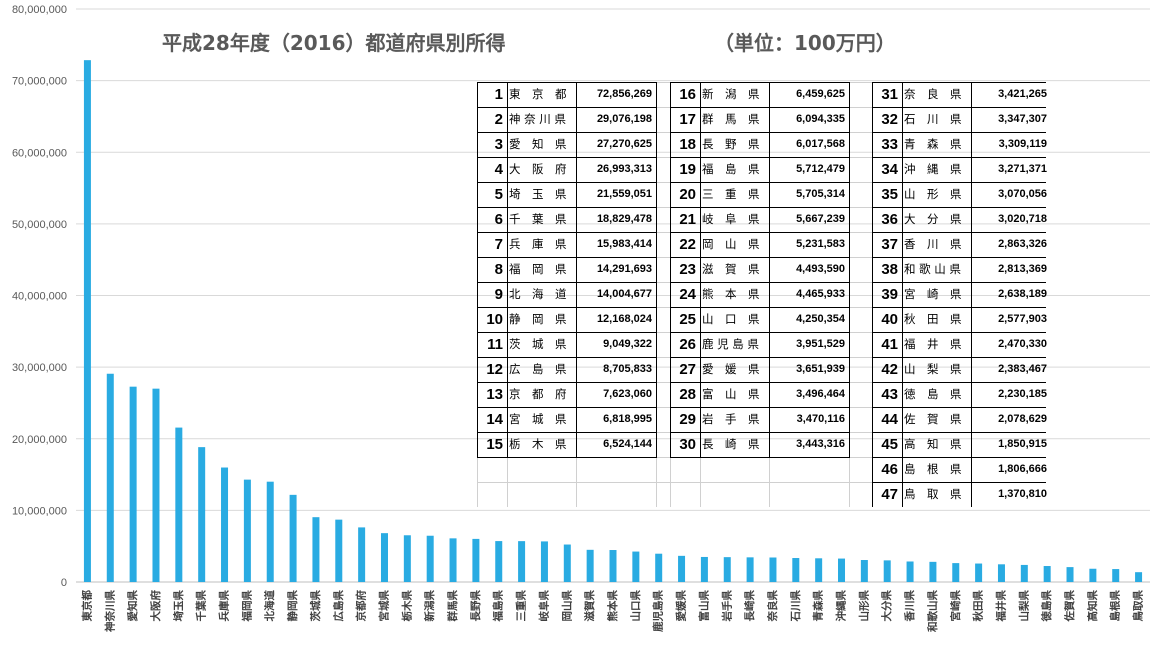 The height and width of the screenshot is (650, 1156). I want to click on table-prefecture: 愛 知 県, so click(538, 144).